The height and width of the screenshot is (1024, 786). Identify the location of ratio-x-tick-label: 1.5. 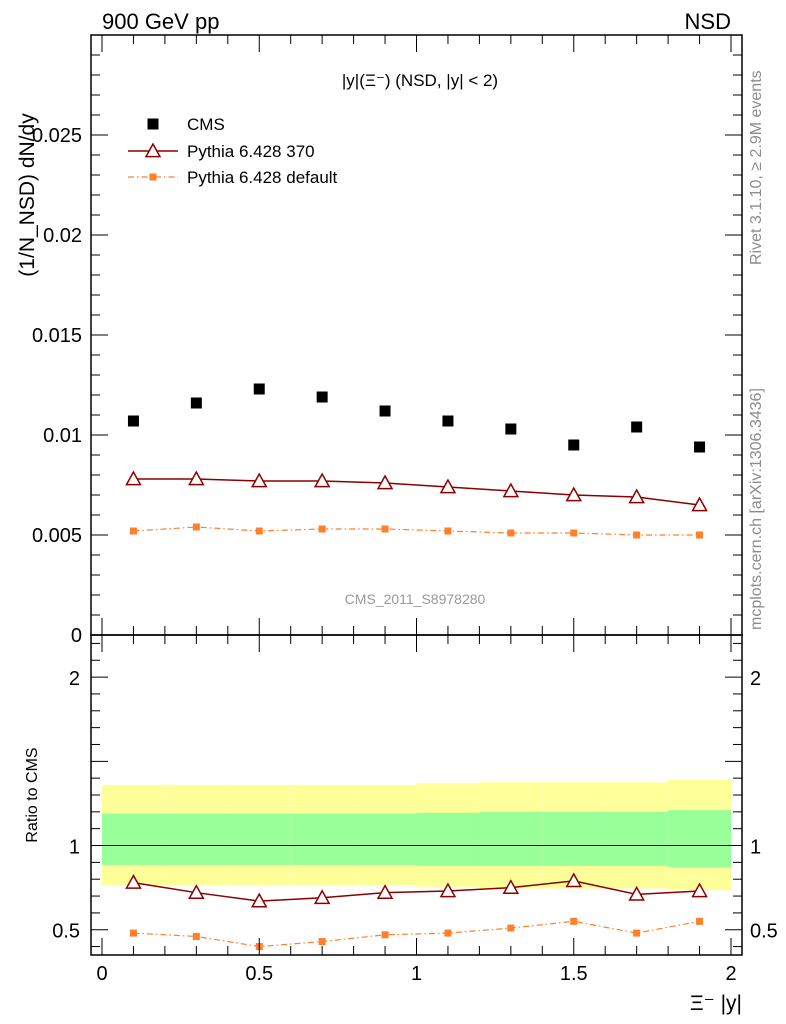
(574, 974).